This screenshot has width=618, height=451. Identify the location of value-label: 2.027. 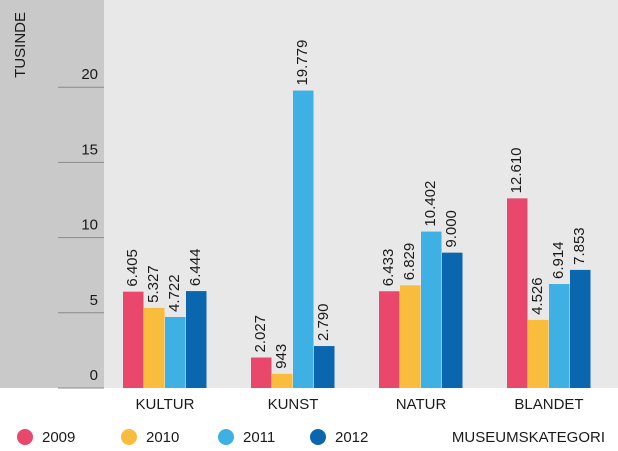
(260, 334).